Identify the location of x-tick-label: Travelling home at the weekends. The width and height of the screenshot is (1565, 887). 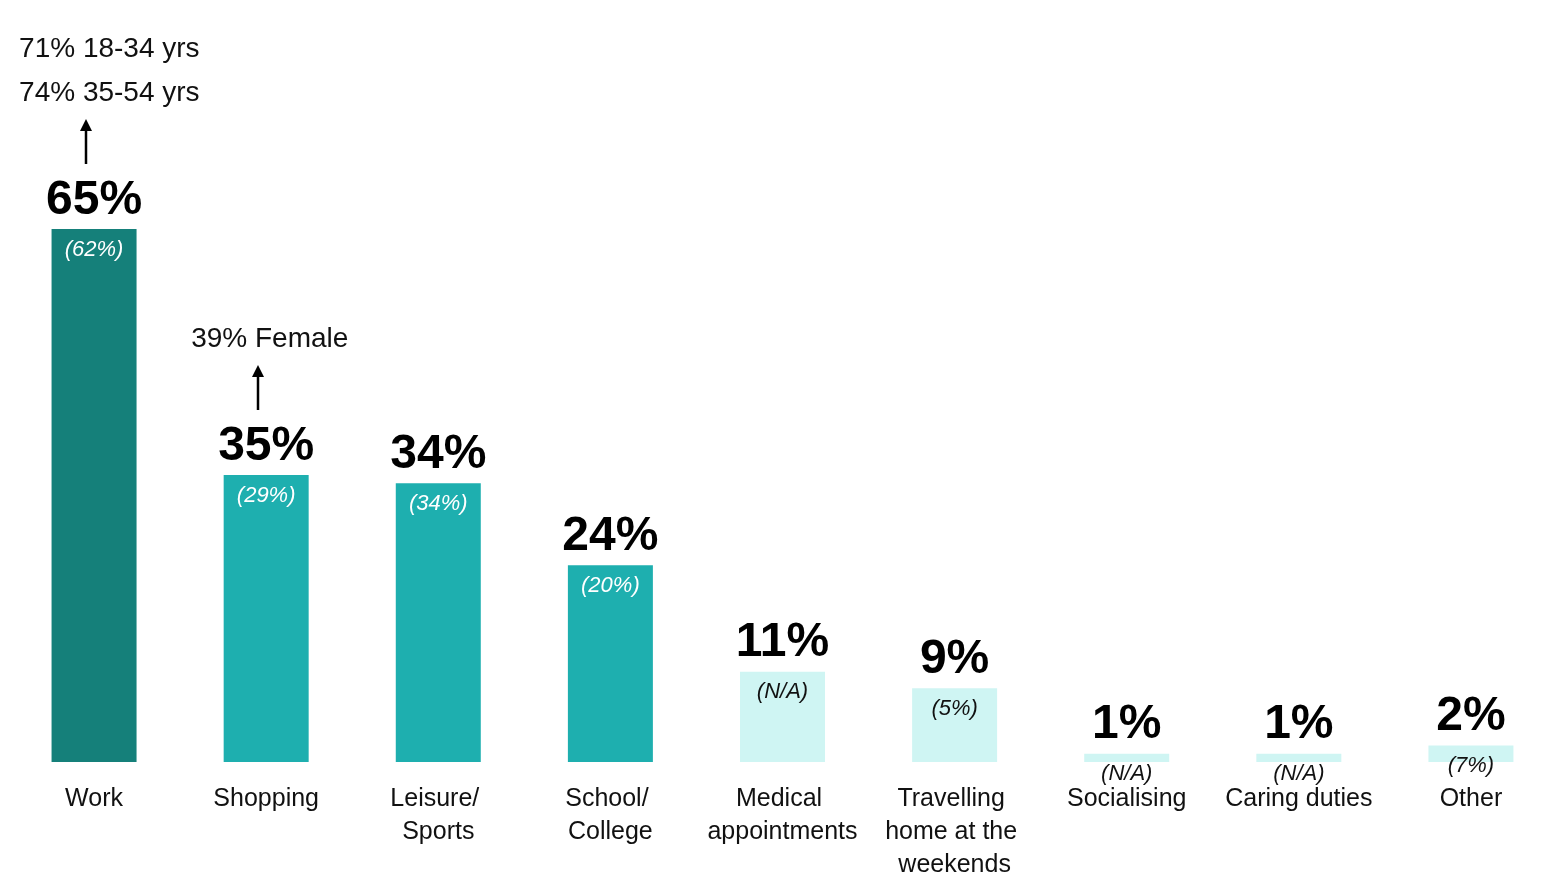
(955, 829).